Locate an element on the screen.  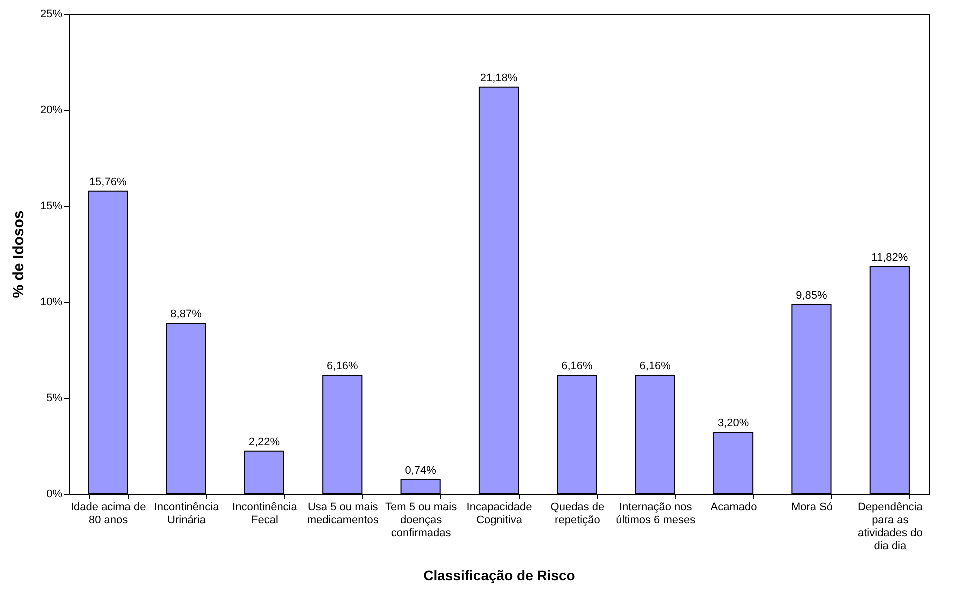
x-tick-label: Dependência para as atividades do dia dia is located at coordinates (891, 527).